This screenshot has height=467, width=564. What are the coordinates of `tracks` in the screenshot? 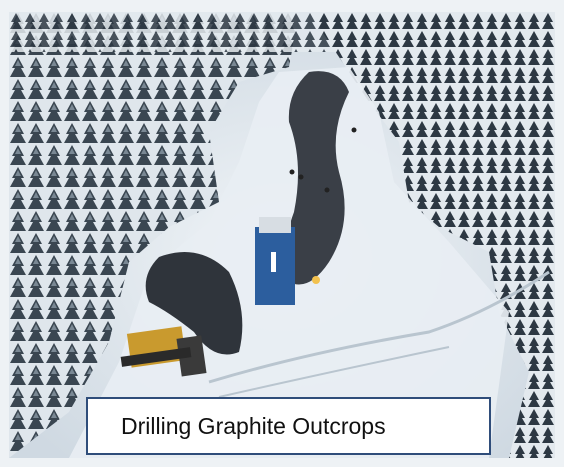 It's located at (379, 327).